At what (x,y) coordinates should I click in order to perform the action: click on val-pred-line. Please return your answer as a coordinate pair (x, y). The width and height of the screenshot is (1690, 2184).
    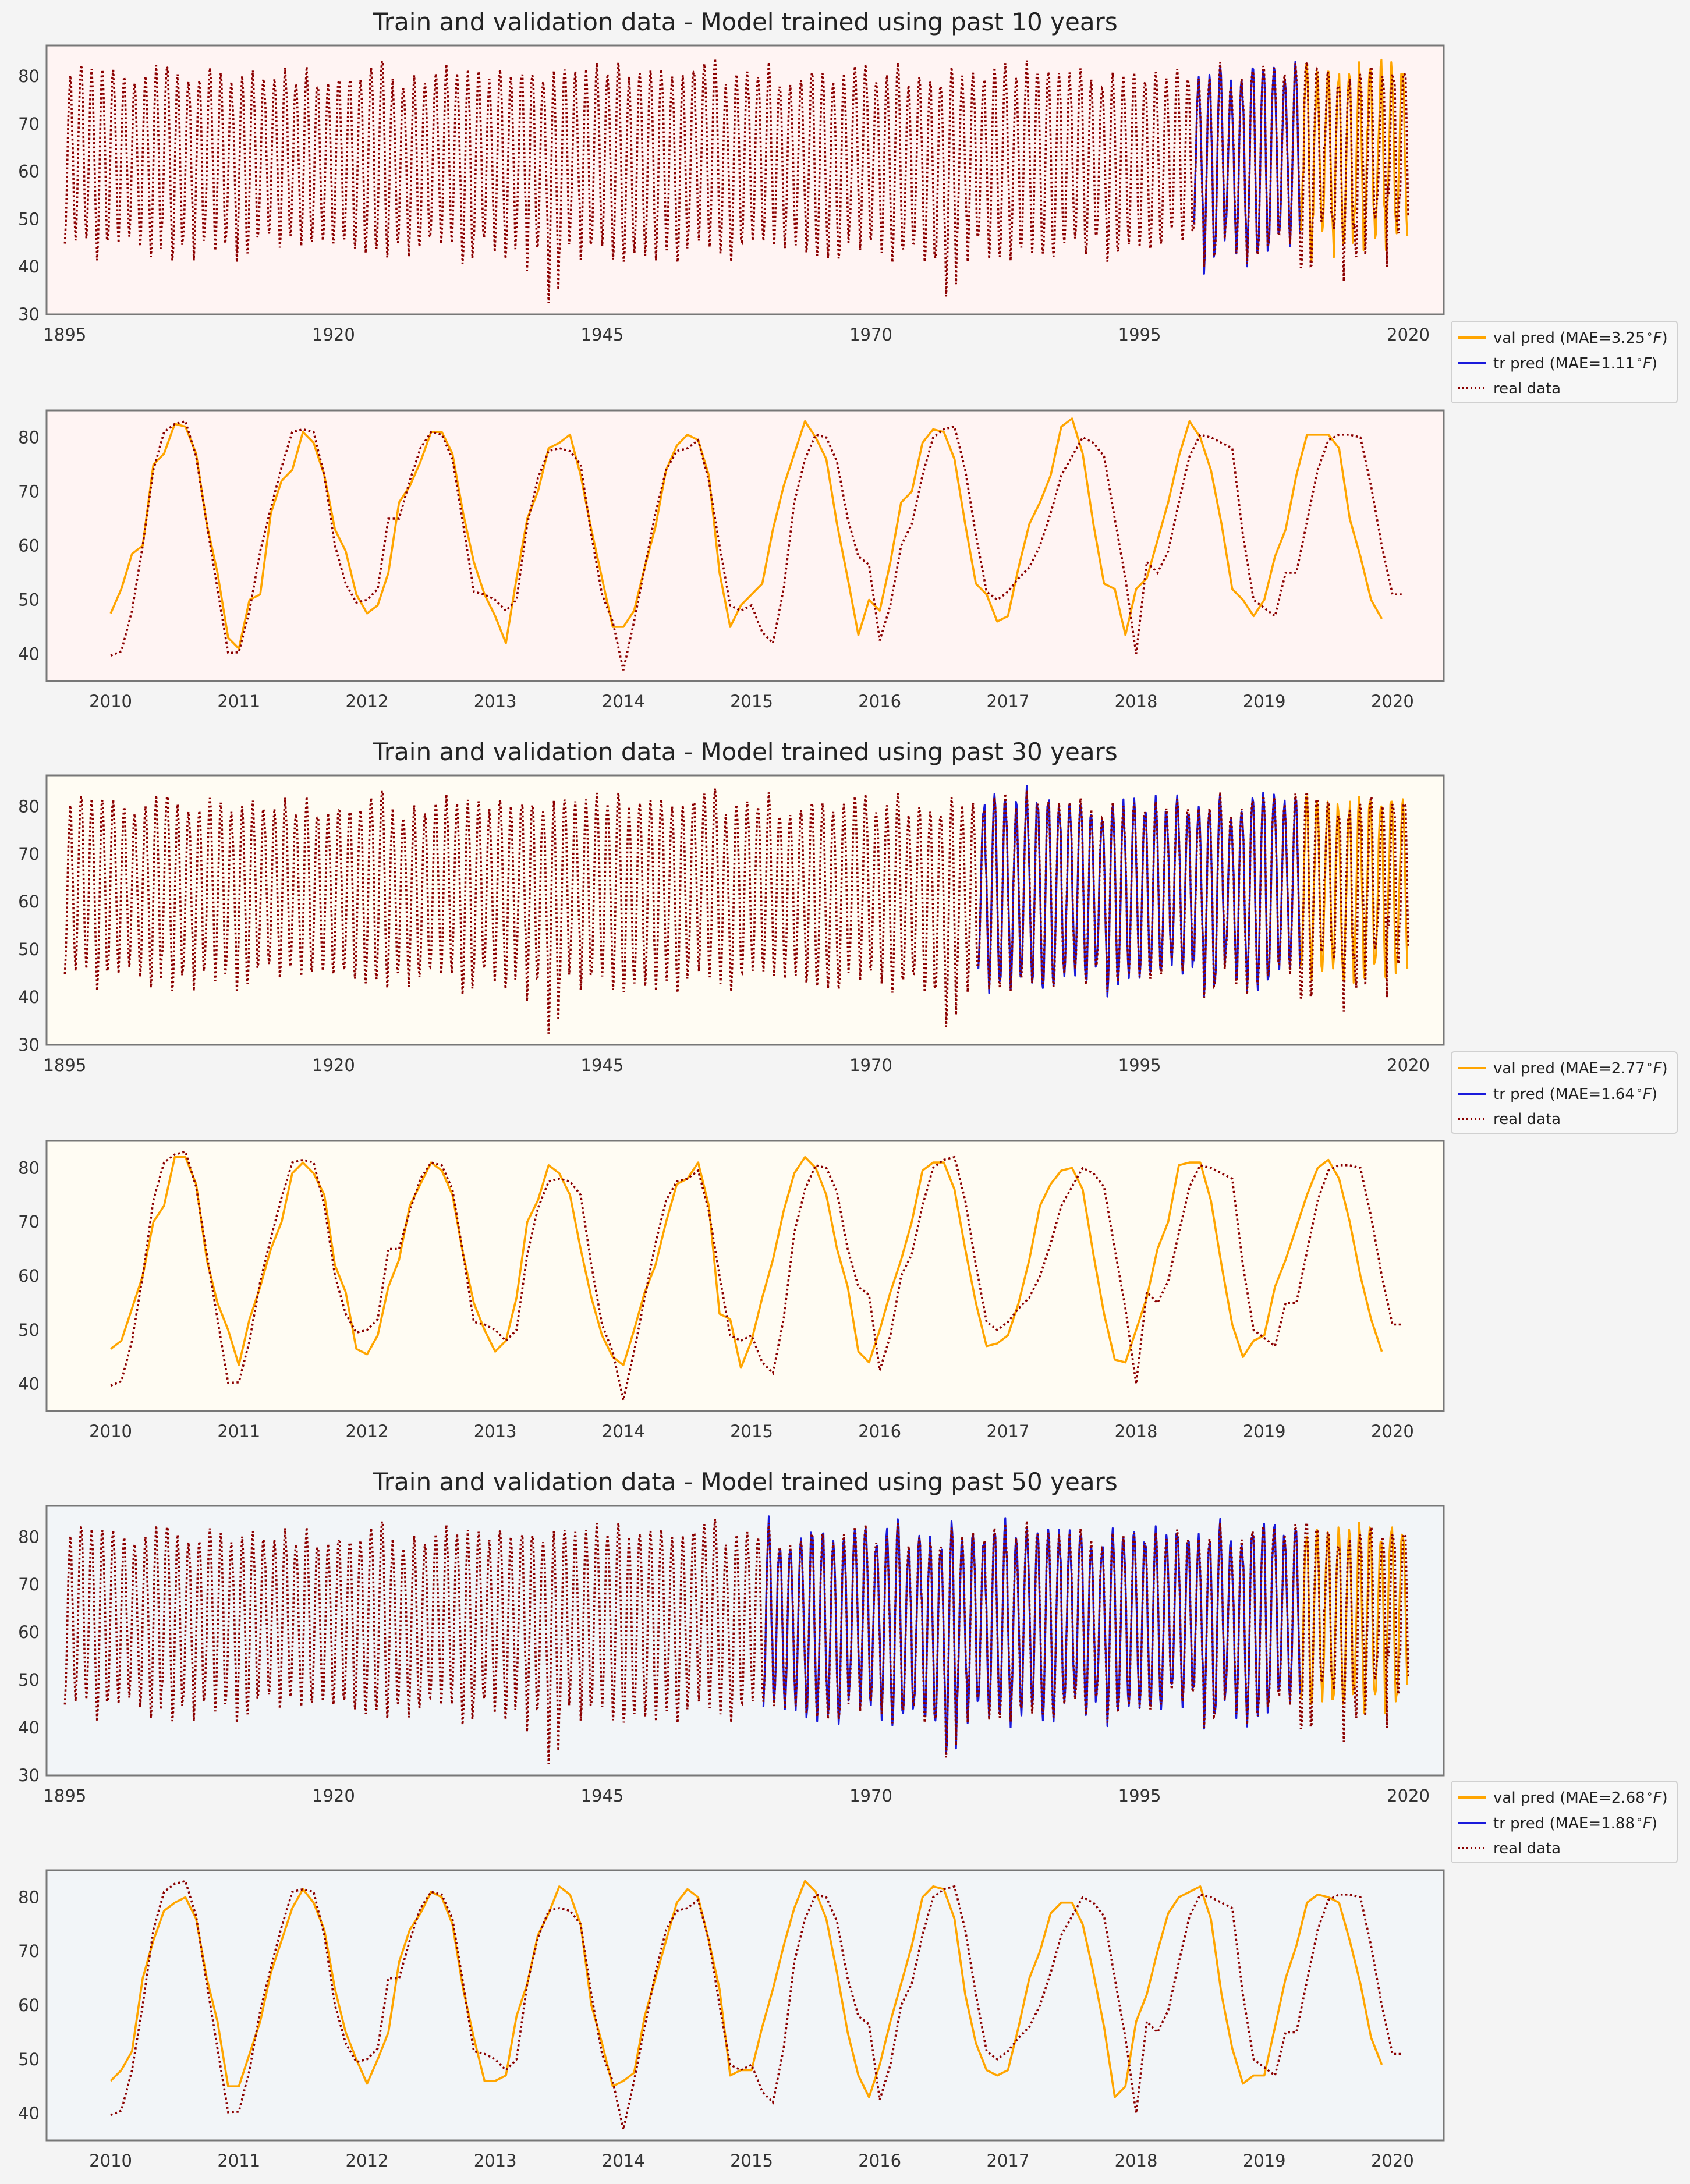
    Looking at the image, I should click on (746, 533).